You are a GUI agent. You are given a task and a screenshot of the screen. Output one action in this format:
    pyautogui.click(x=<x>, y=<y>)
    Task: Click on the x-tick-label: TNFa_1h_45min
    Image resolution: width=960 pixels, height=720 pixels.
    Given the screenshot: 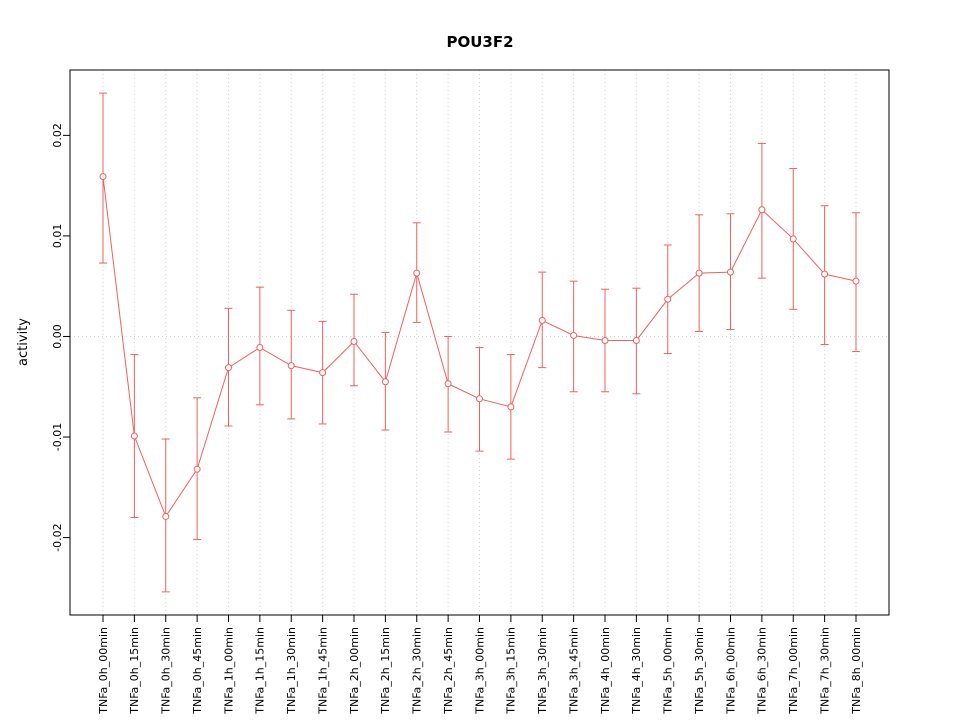 What is the action you would take?
    pyautogui.click(x=322, y=671)
    